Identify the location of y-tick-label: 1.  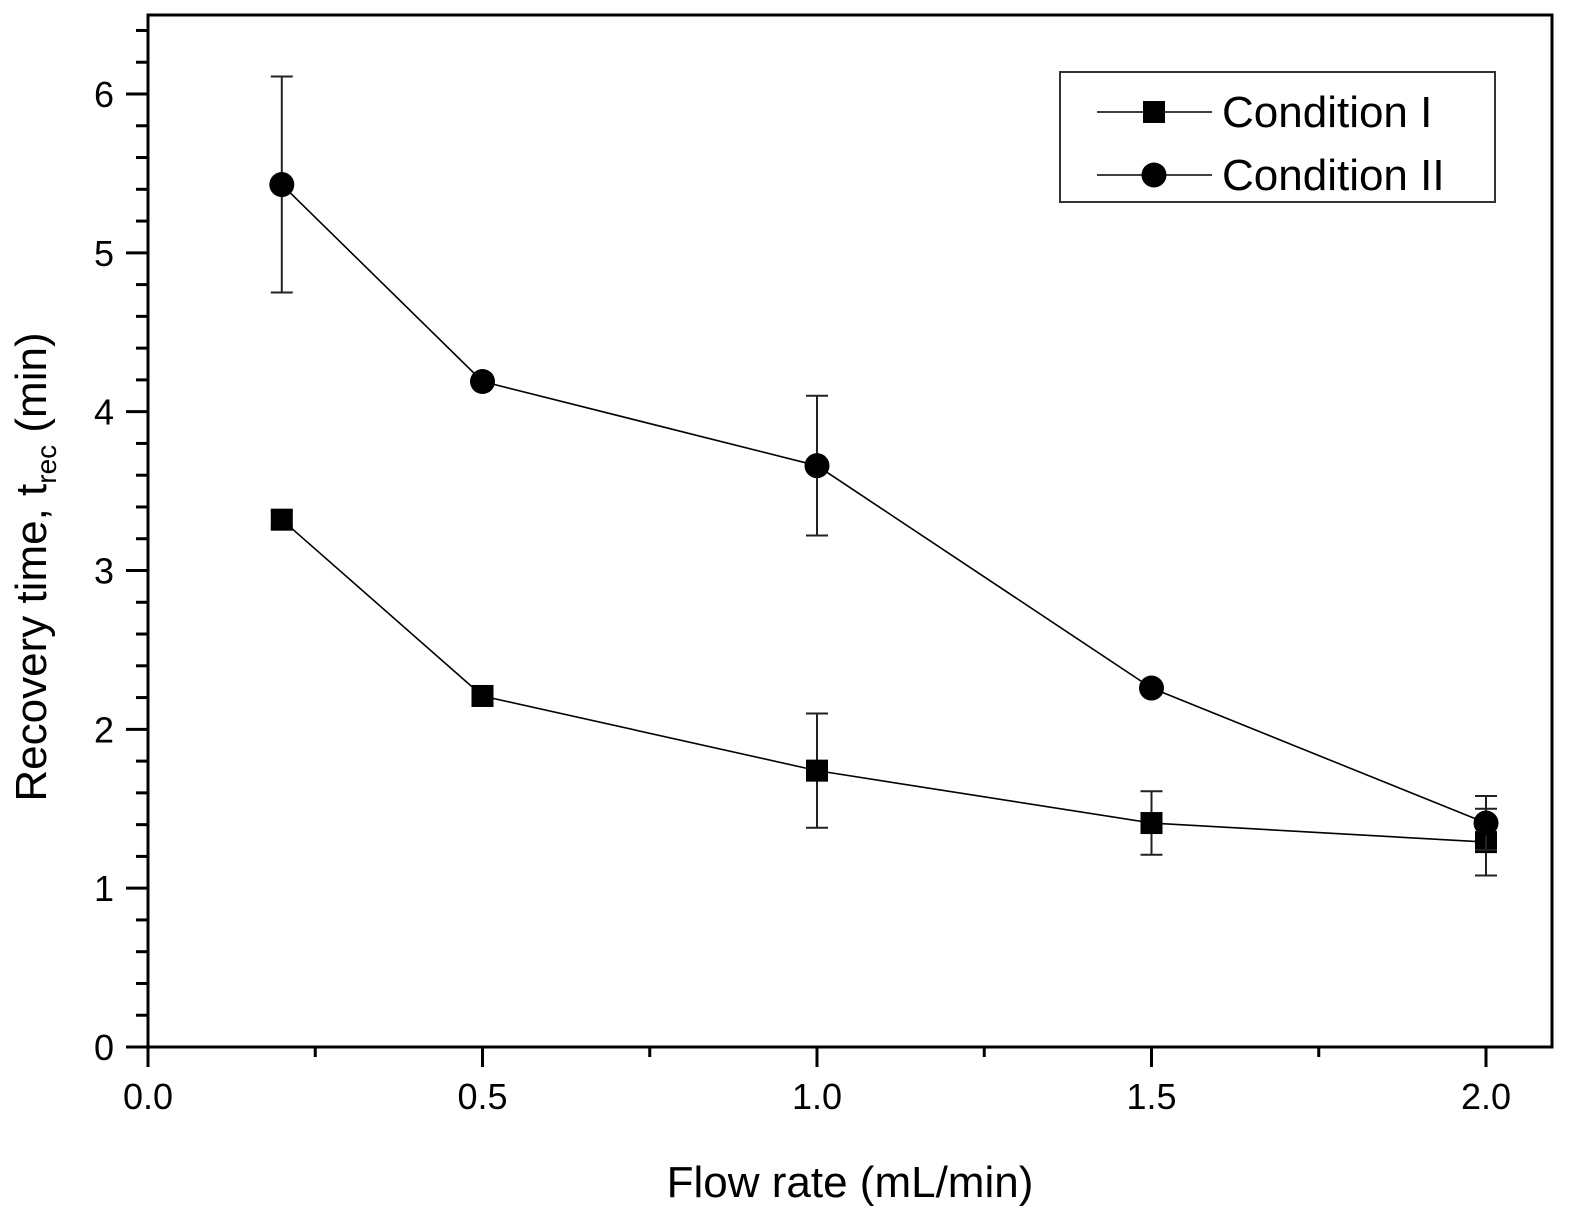
(104, 888).